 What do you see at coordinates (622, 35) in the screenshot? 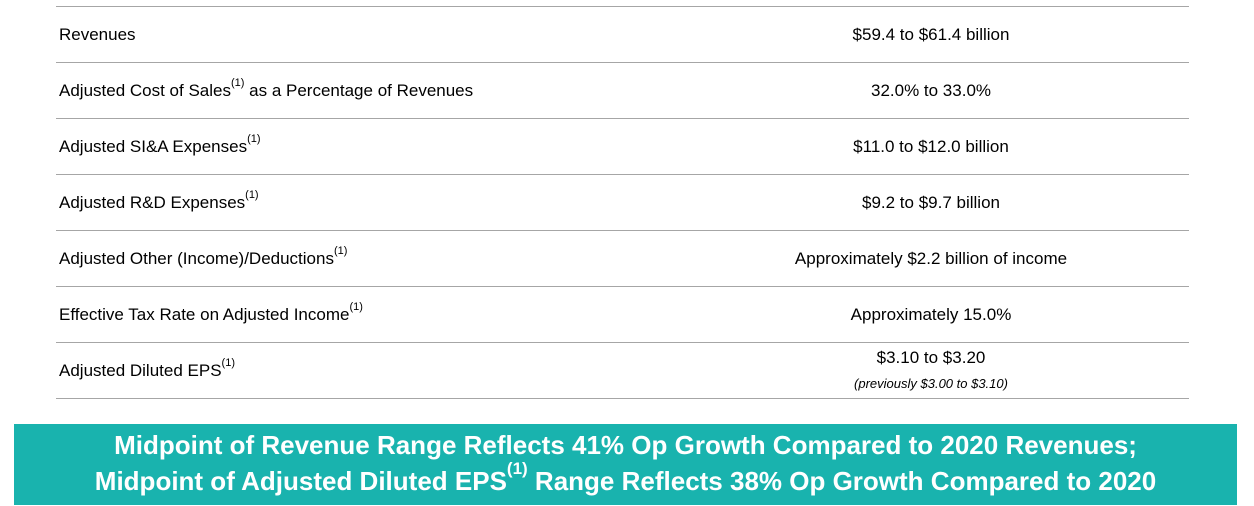
I see `table-row-revenues: Revenues $59.4 to $61.4 billion` at bounding box center [622, 35].